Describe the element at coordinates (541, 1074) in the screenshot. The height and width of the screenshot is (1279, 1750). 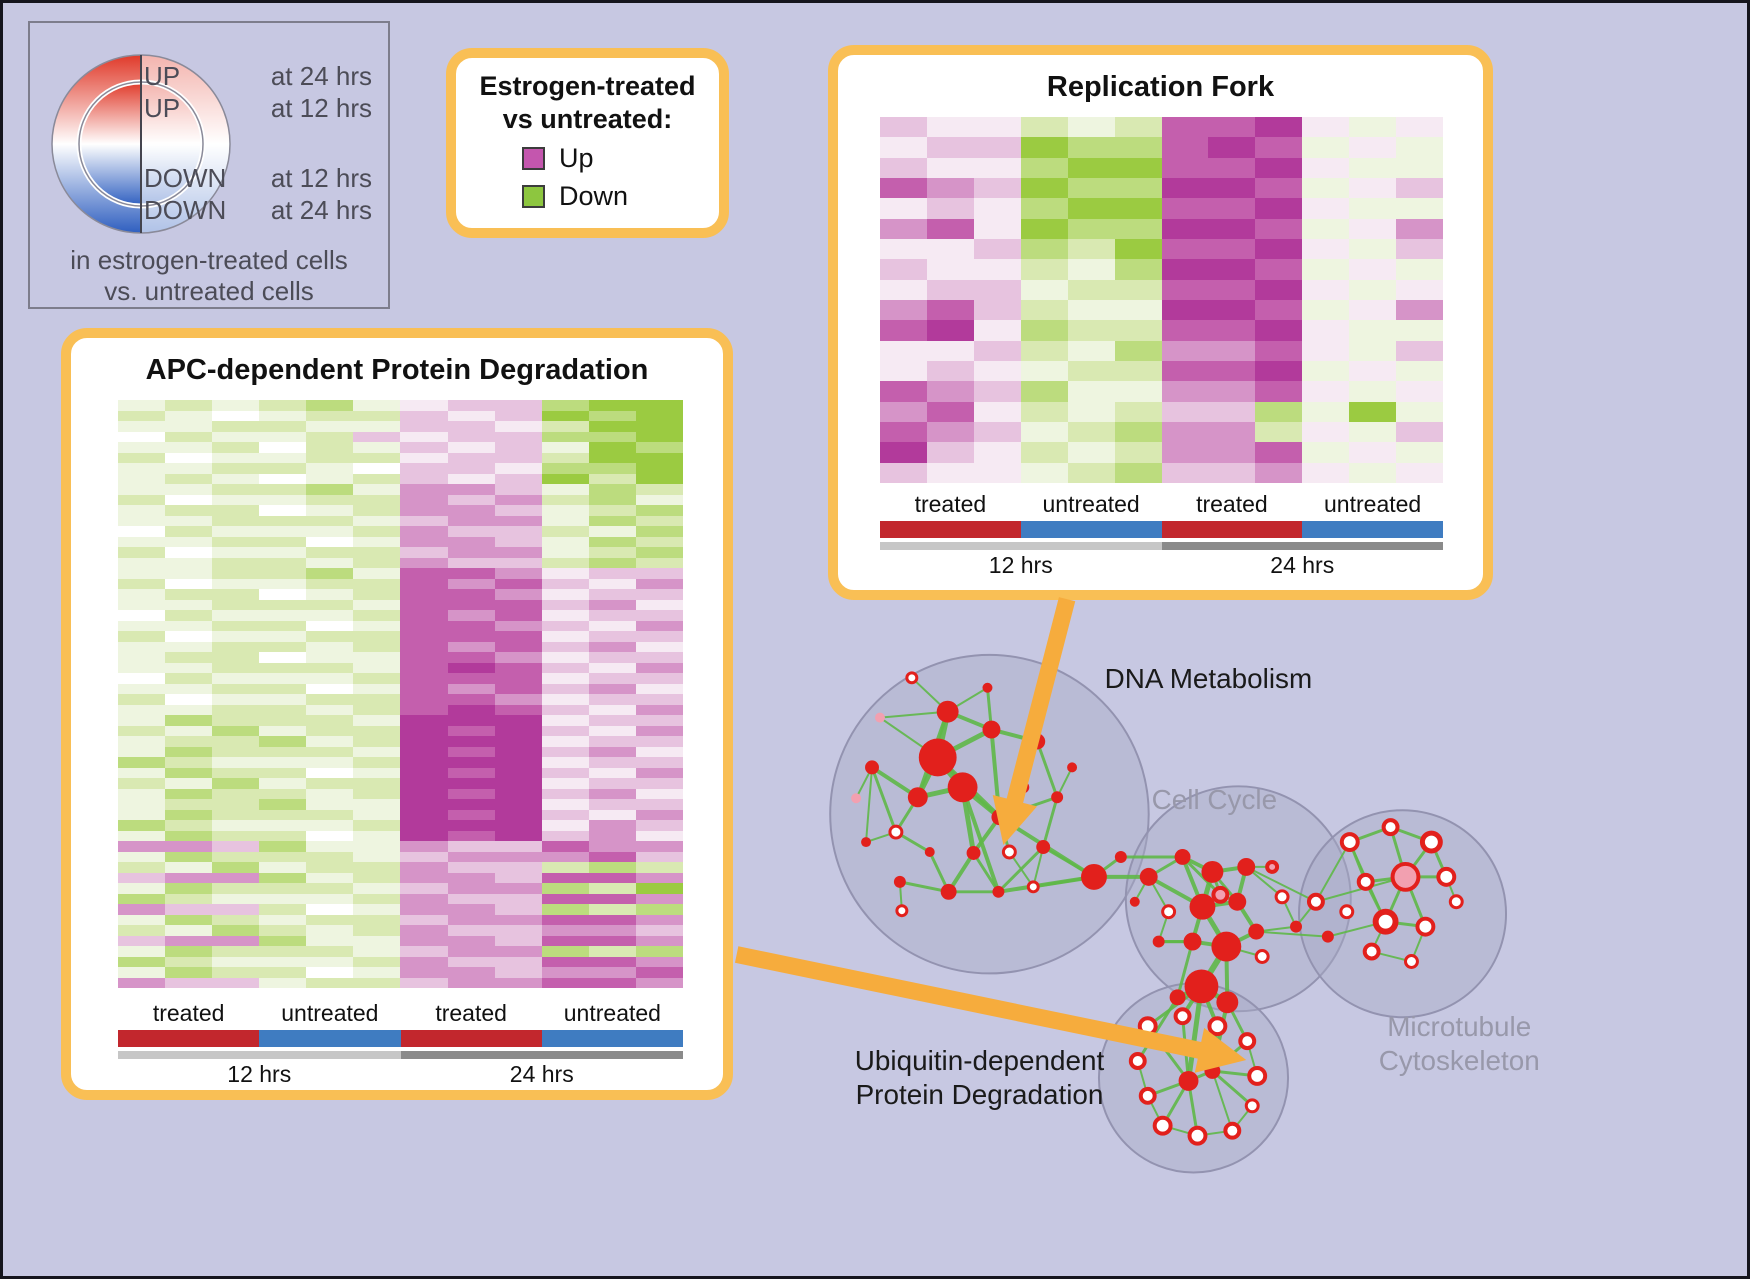
I see `time-label: 24 hrs` at that location.